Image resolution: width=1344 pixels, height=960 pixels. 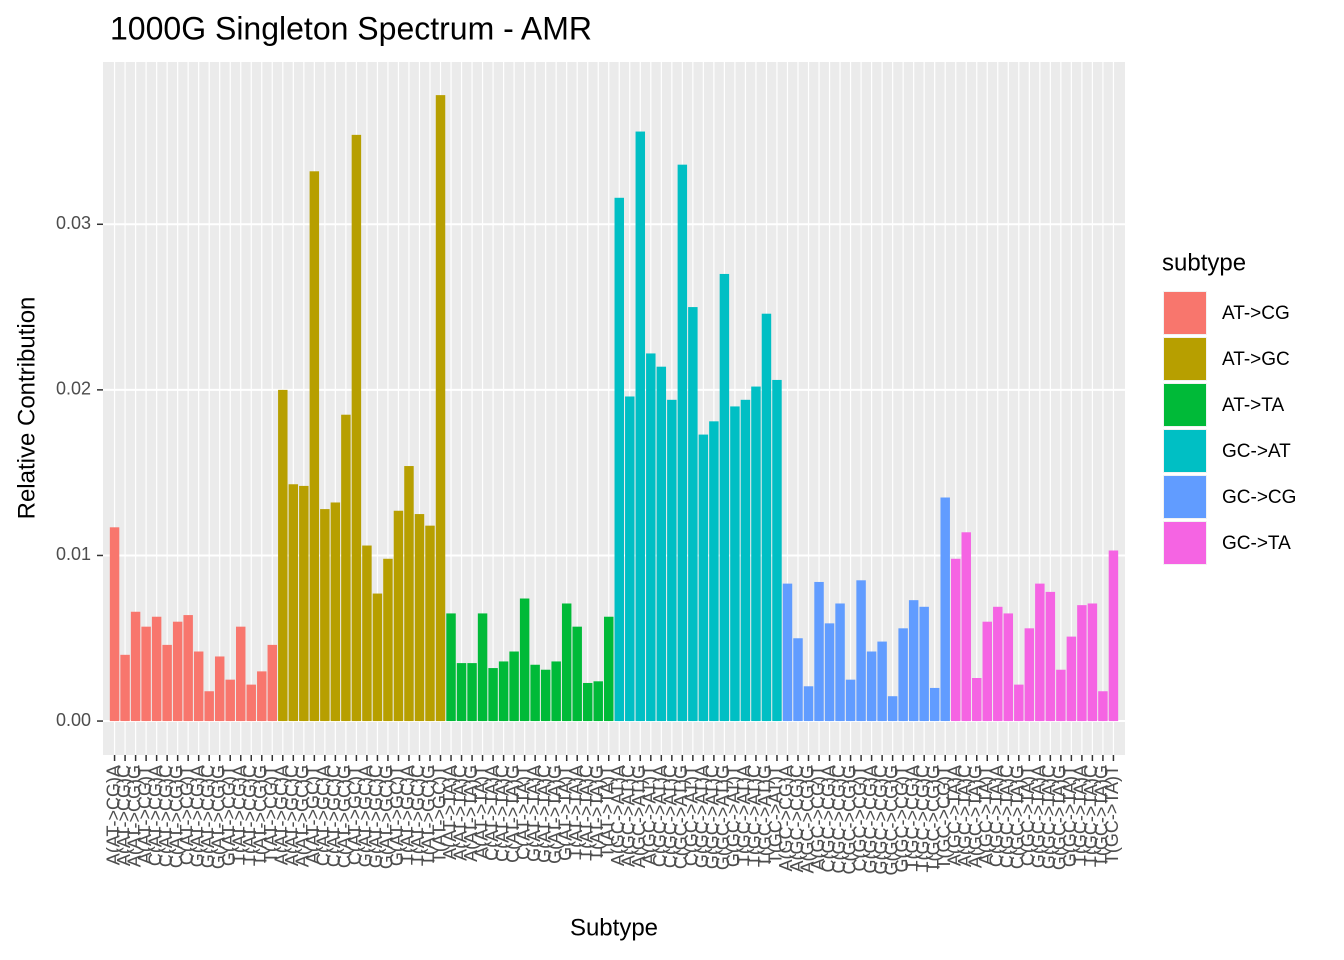 What do you see at coordinates (397, 815) in the screenshot?
I see `x-tick-label: G(AT->GC)T` at bounding box center [397, 815].